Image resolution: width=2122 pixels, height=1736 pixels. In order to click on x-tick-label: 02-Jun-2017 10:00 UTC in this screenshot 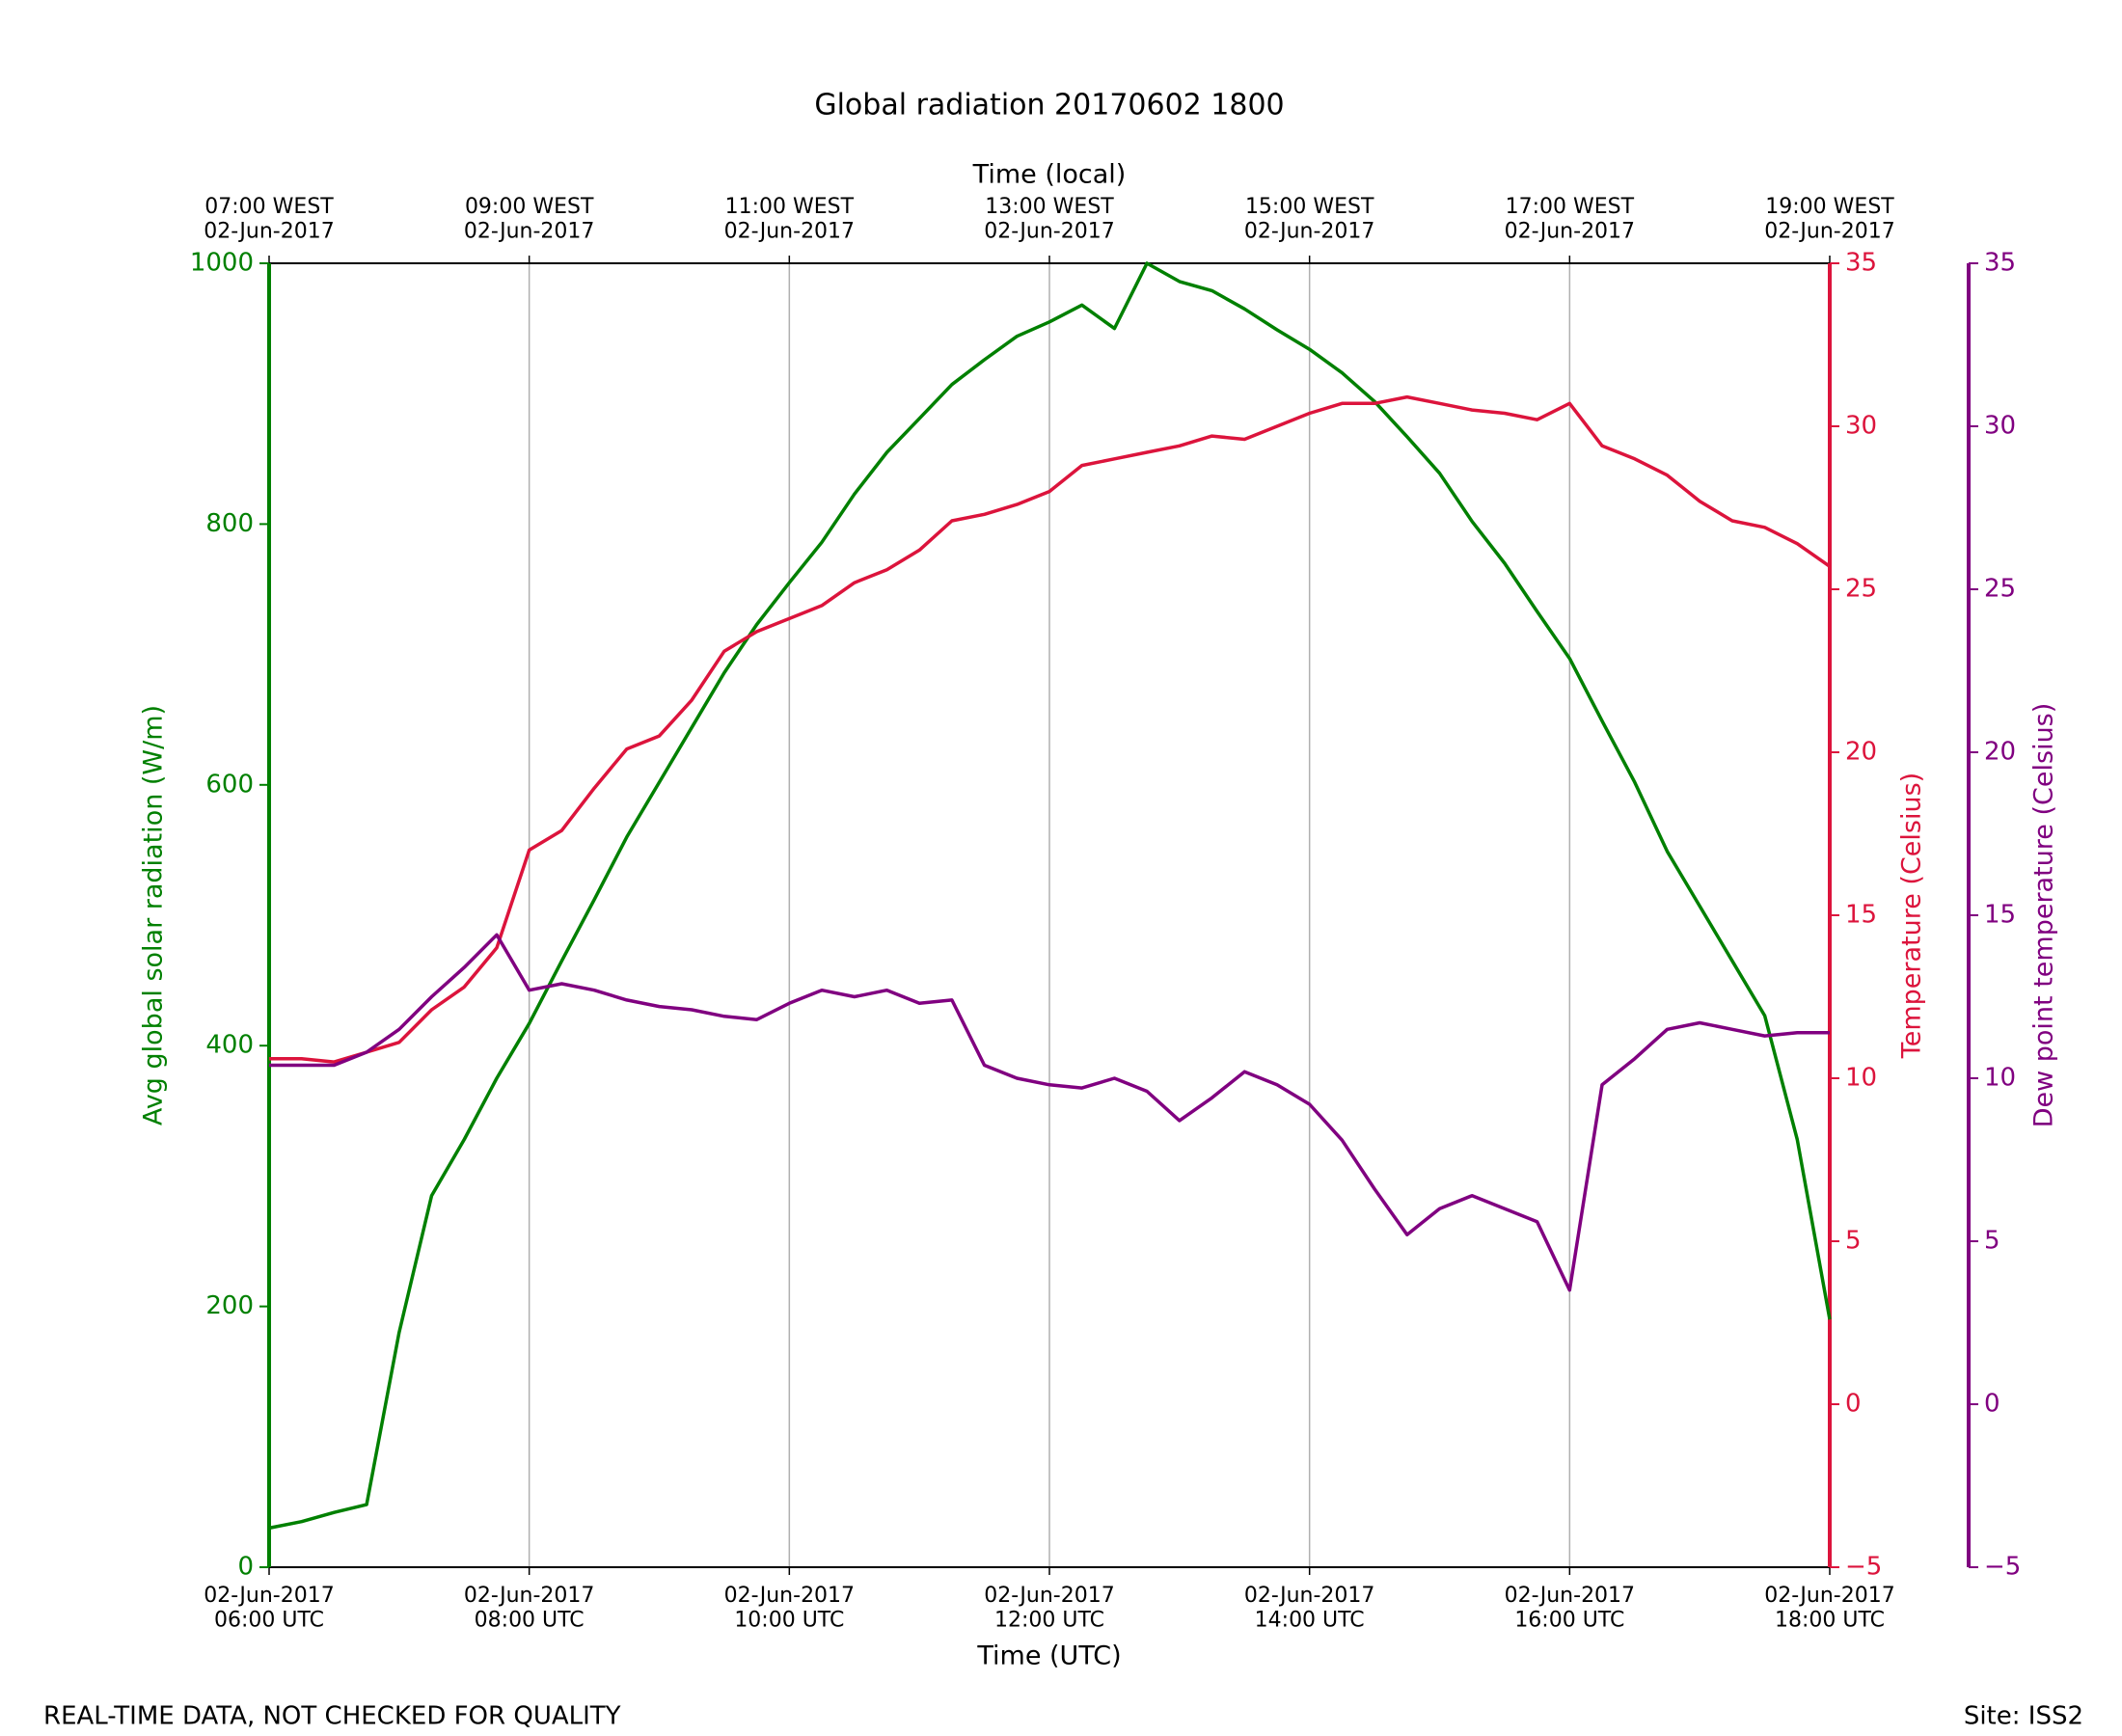, I will do `click(790, 1608)`.